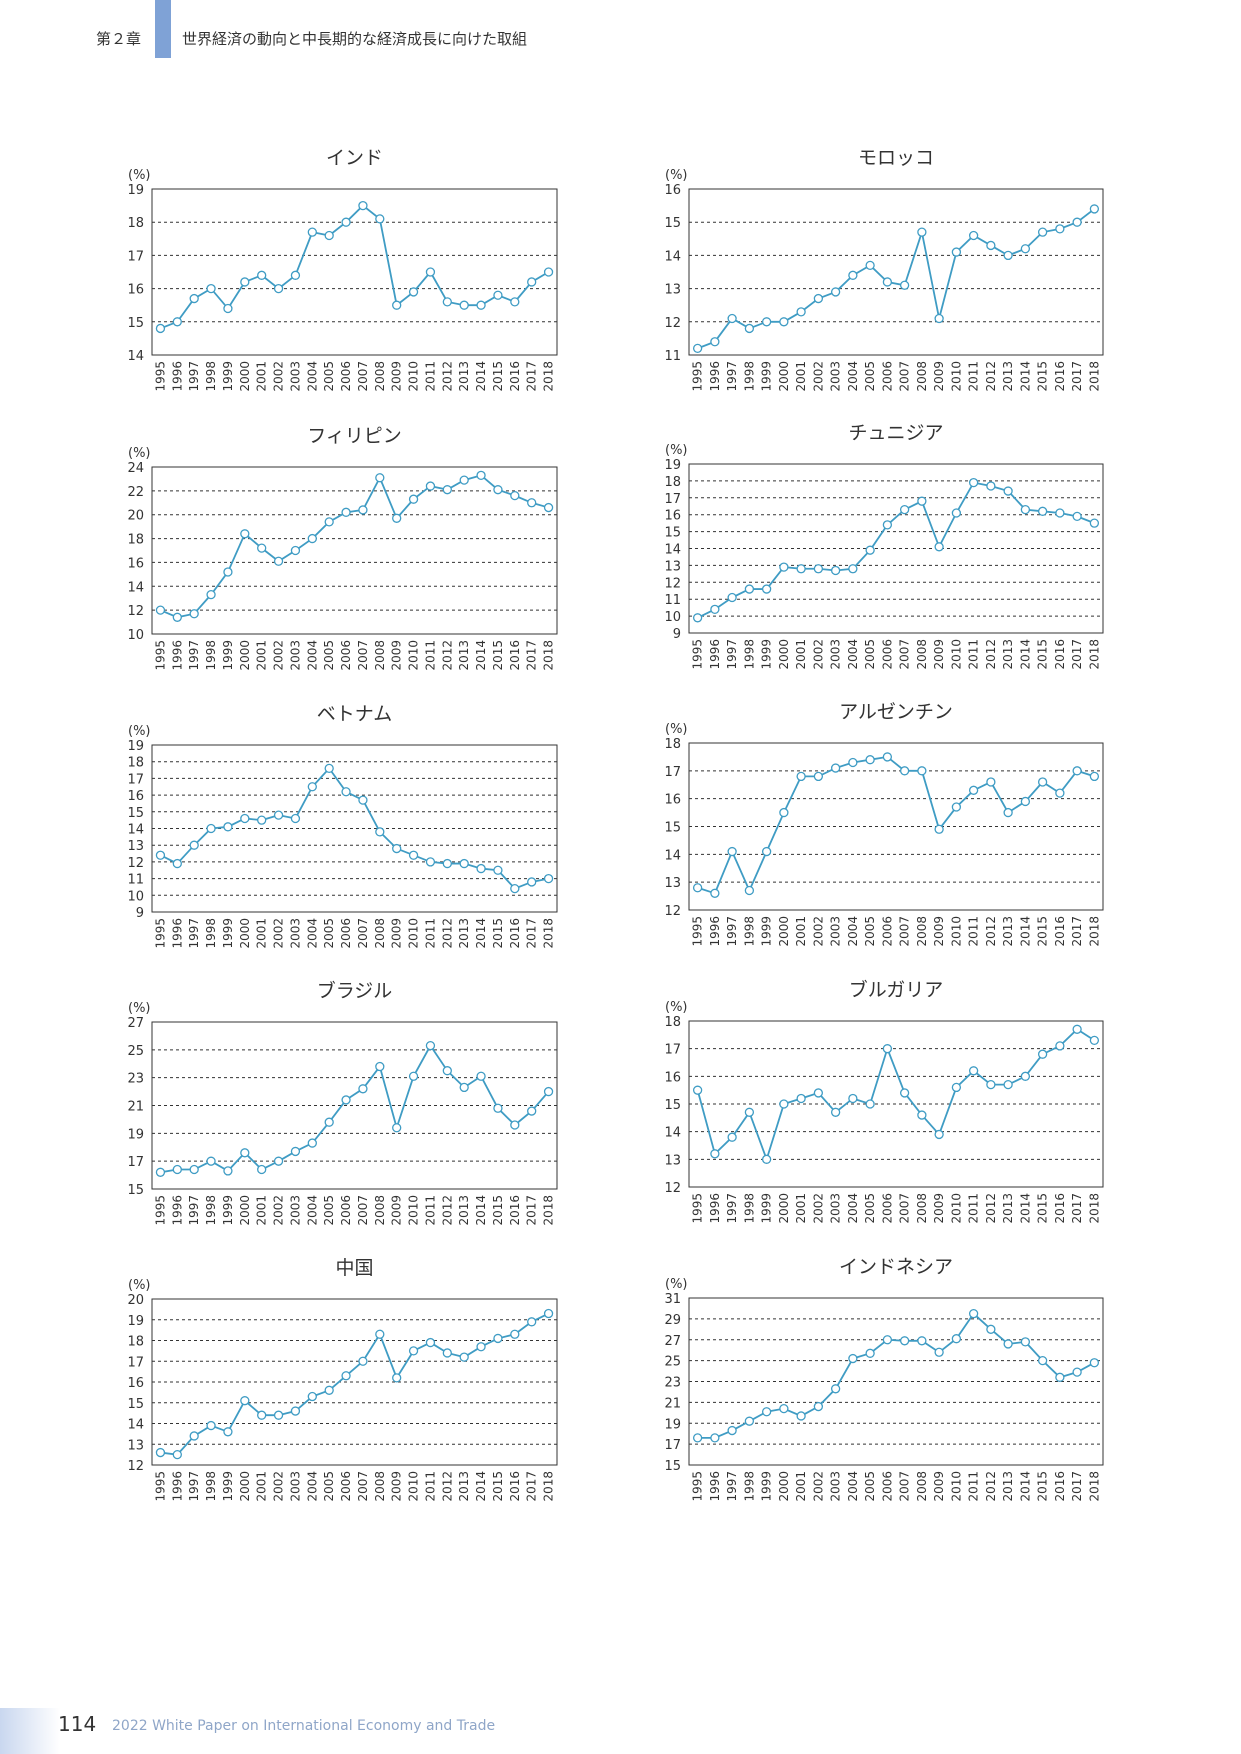 This screenshot has height=1754, width=1241. Describe the element at coordinates (135, 1023) in the screenshot. I see `y-tick-label: 27` at that location.